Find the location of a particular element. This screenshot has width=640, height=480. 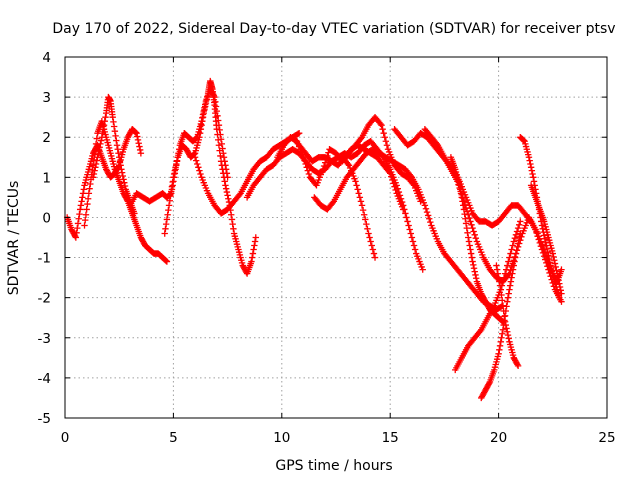

x-tick-label: 15 is located at coordinates (390, 438).